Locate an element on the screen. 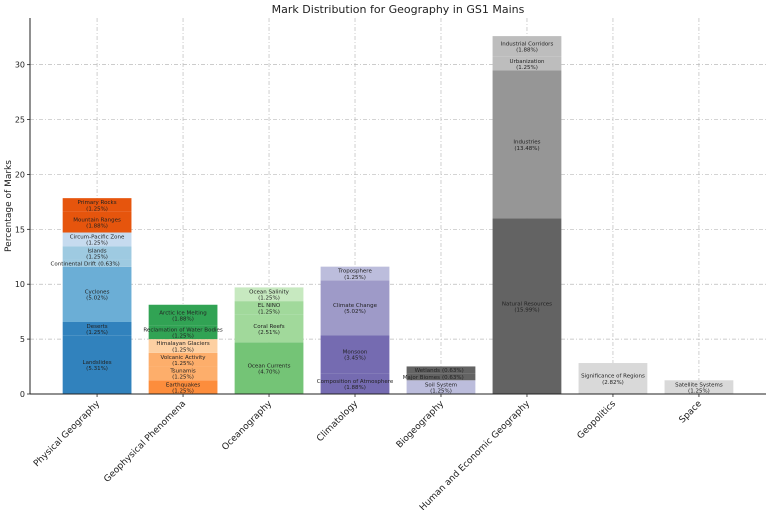 The height and width of the screenshot is (514, 768). segment-label: EL NINO is located at coordinates (269, 306).